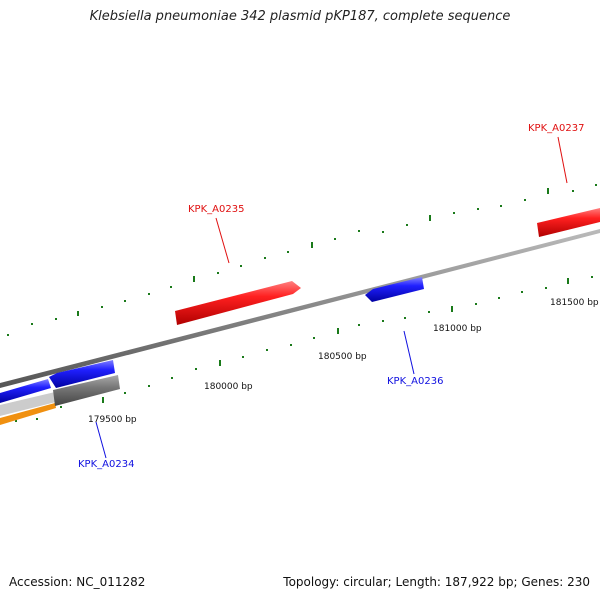 This screenshot has height=600, width=600. I want to click on gene-label-KPK_A0234: KPK_A0234, so click(106, 464).